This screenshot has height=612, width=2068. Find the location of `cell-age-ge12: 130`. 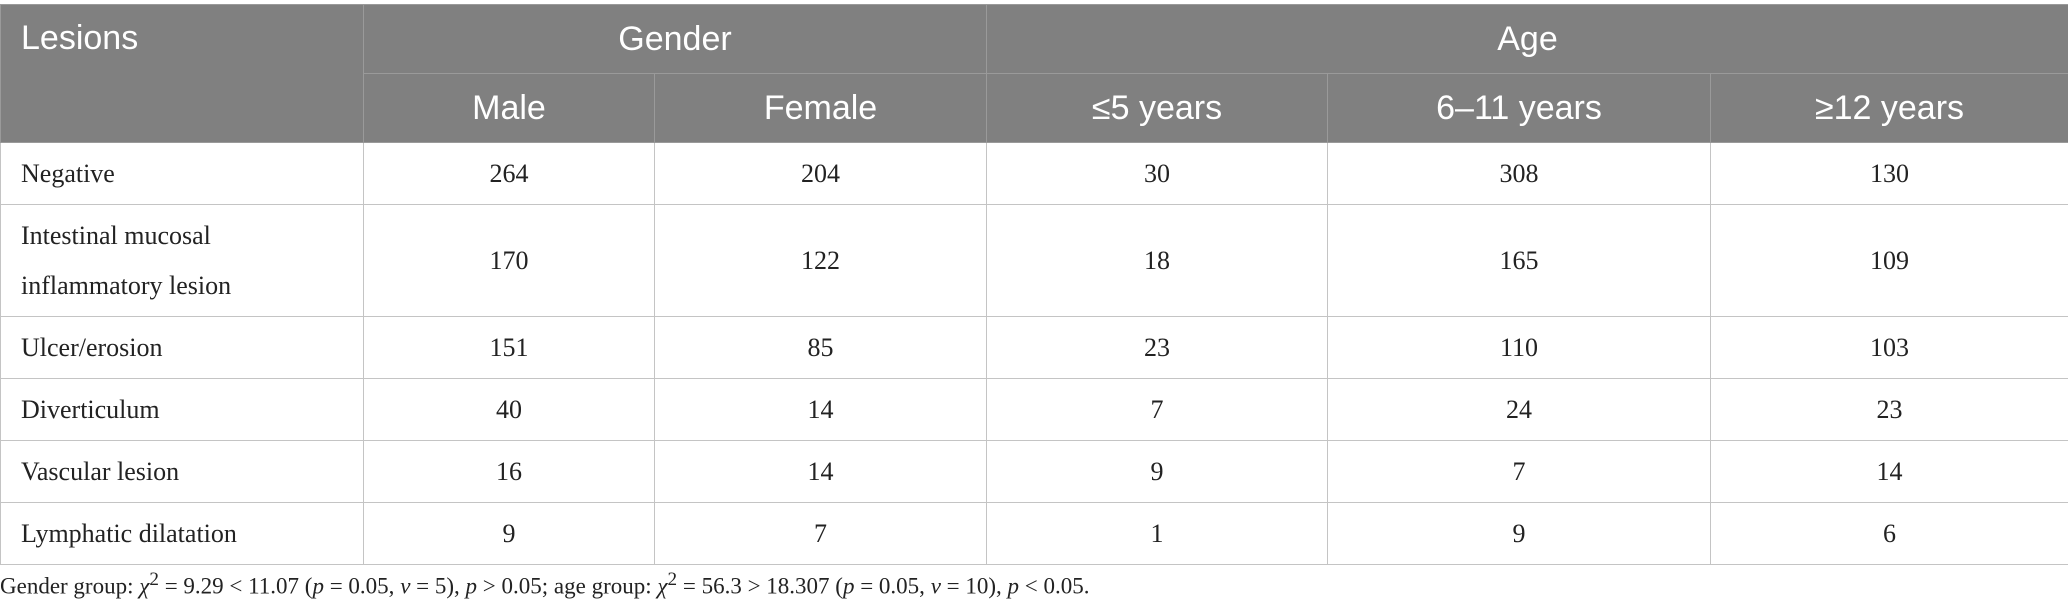

cell-age-ge12: 130 is located at coordinates (1889, 173).